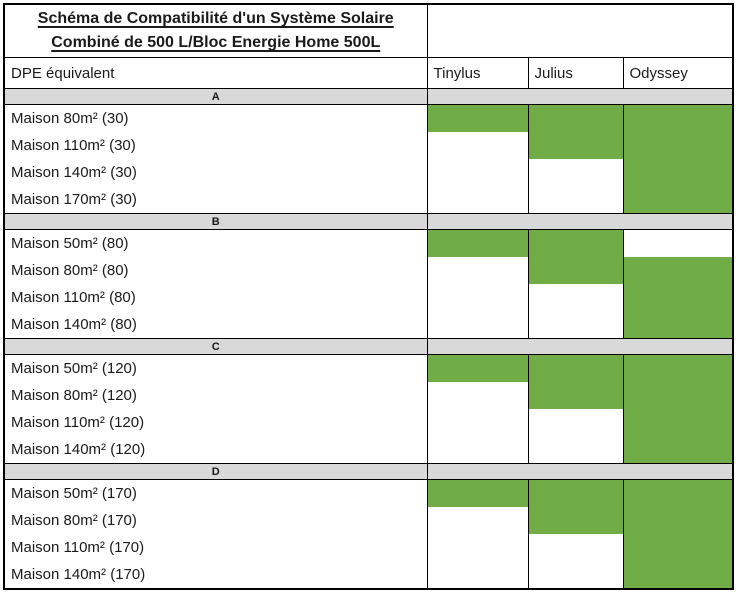 This screenshot has height=593, width=738. I want to click on house-label: Maison 50m² (170), so click(215, 493).